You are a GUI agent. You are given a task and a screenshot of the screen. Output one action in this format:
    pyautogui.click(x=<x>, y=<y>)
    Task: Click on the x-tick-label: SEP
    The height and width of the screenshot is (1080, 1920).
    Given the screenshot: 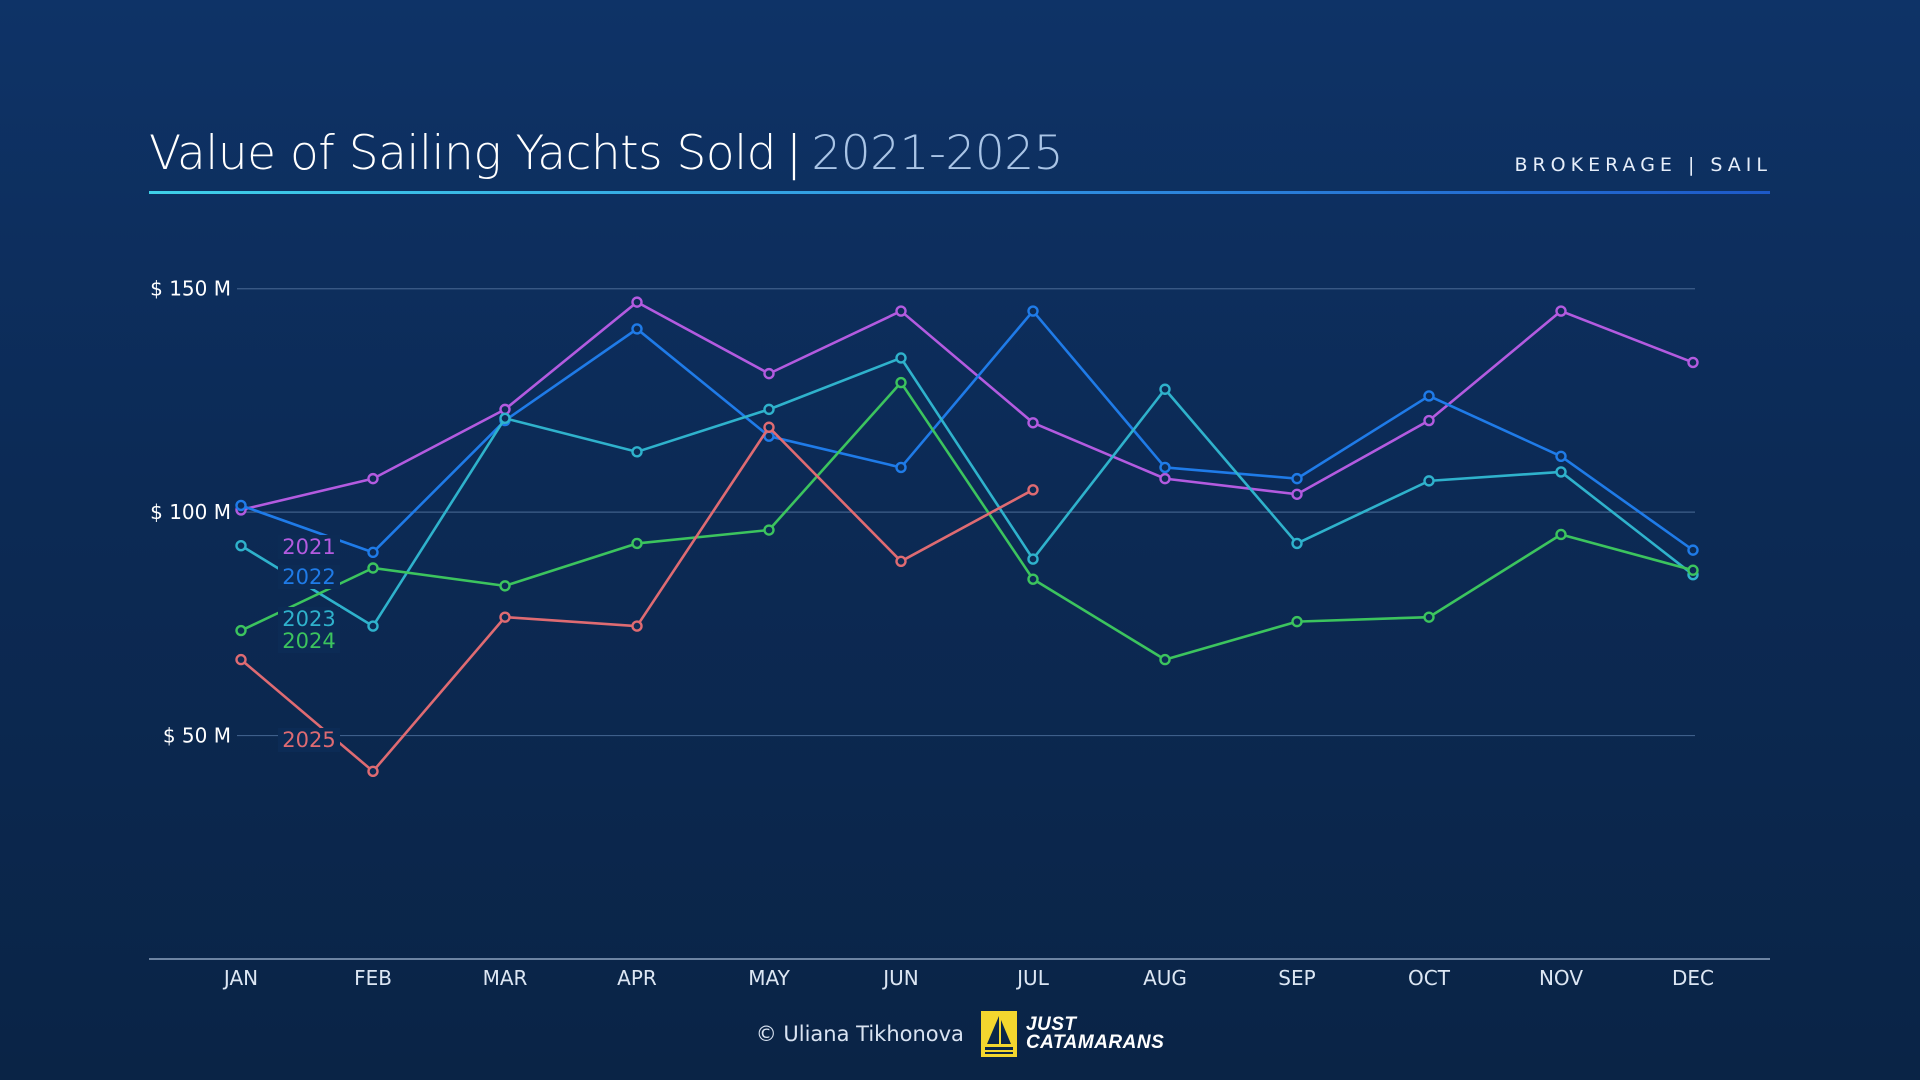 What is the action you would take?
    pyautogui.click(x=1296, y=978)
    